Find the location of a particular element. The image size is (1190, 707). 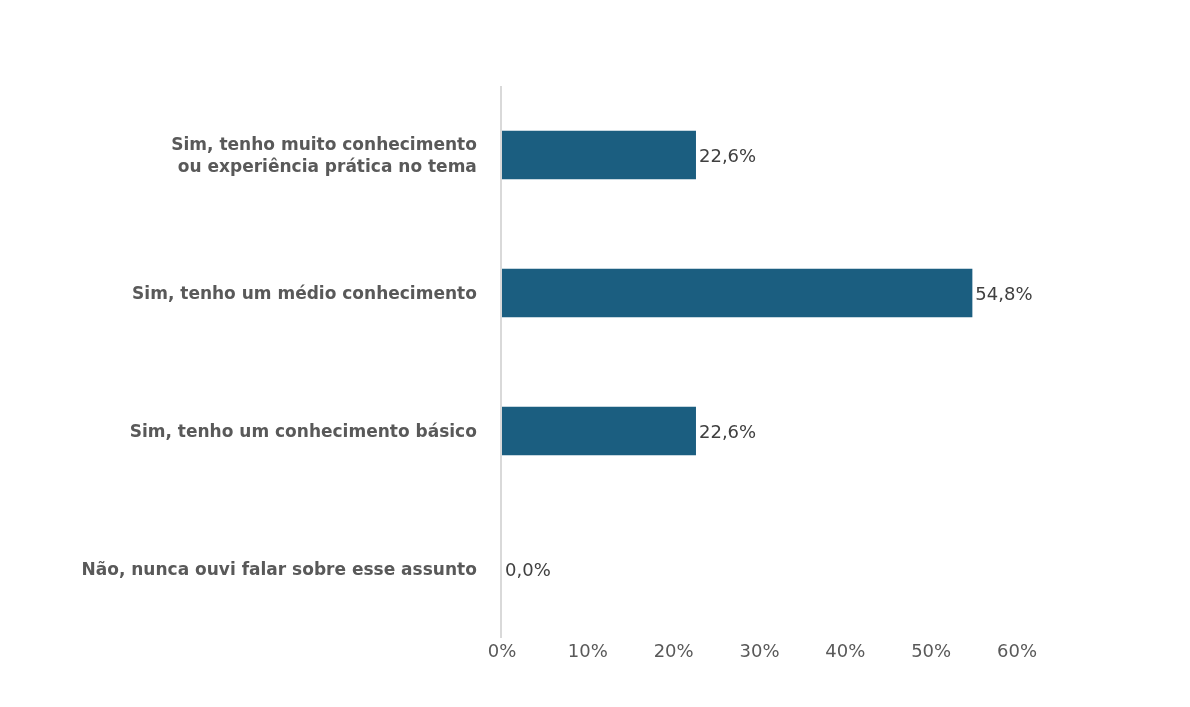

x-tick-label: 40% is located at coordinates (845, 650).